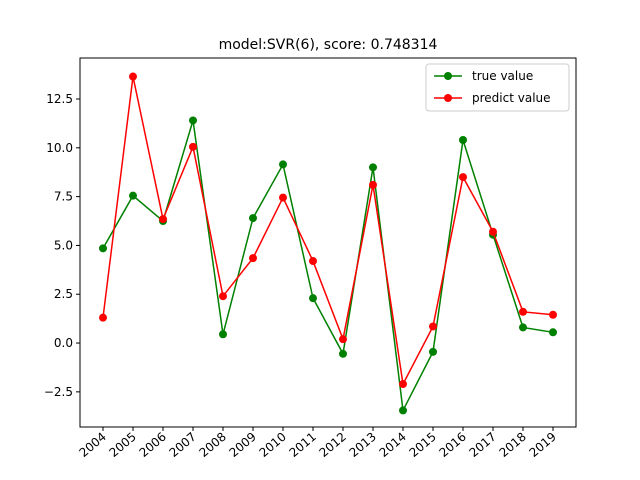  I want to click on series-1-point-2013, so click(373, 184).